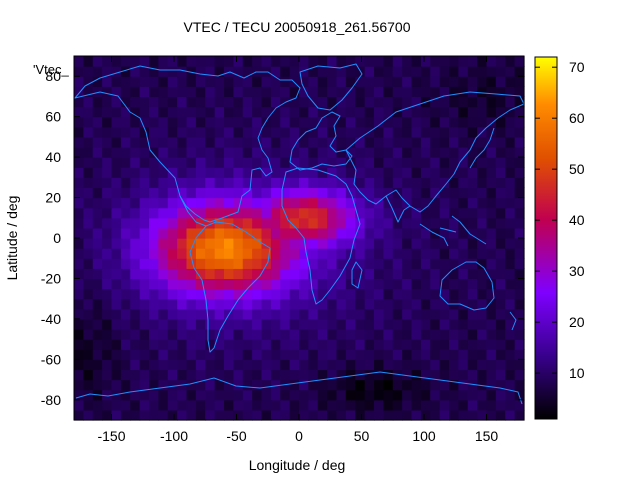 The height and width of the screenshot is (485, 640). Describe the element at coordinates (453, 231) in the screenshot. I see `coastline-indonesia` at that location.